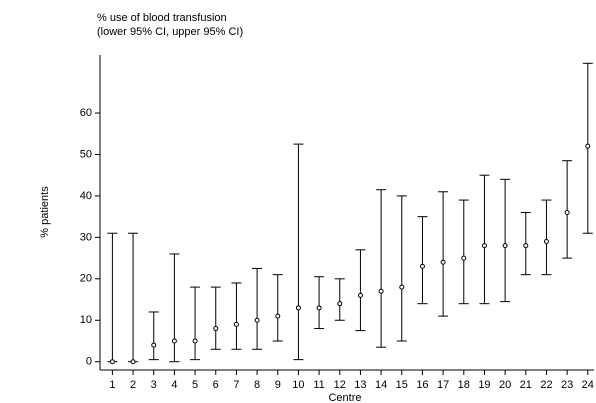 Image resolution: width=596 pixels, height=403 pixels. I want to click on chart-title: % use of blood transfusion, so click(162, 18).